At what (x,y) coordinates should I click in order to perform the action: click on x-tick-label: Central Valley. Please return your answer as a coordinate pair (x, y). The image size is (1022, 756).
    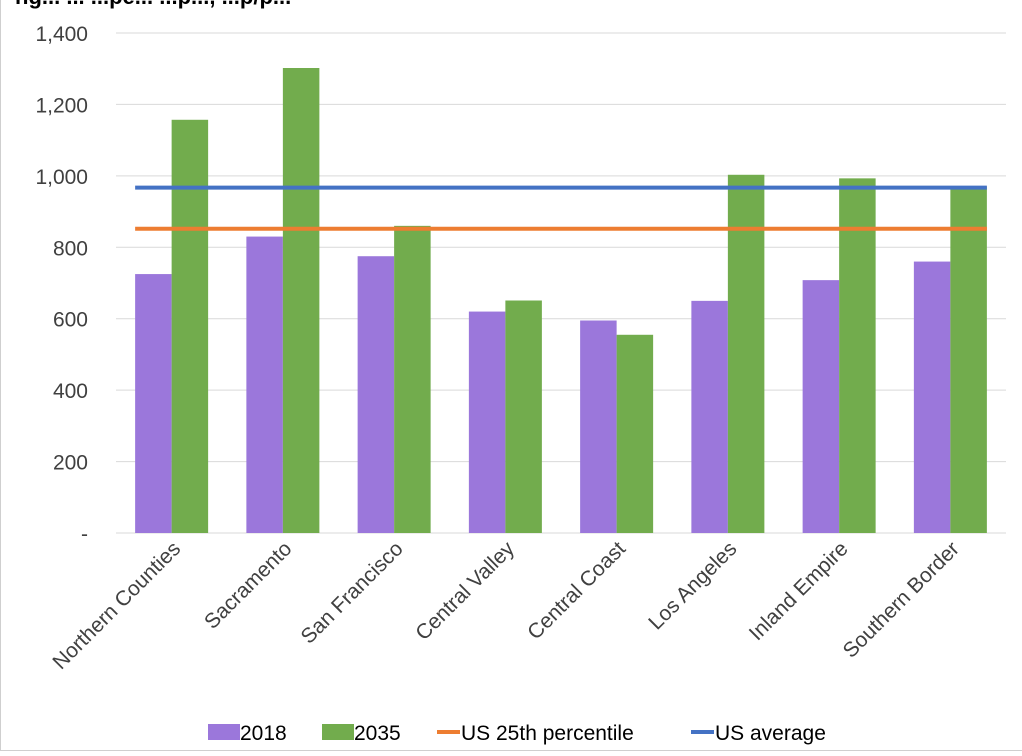
    Looking at the image, I should click on (465, 591).